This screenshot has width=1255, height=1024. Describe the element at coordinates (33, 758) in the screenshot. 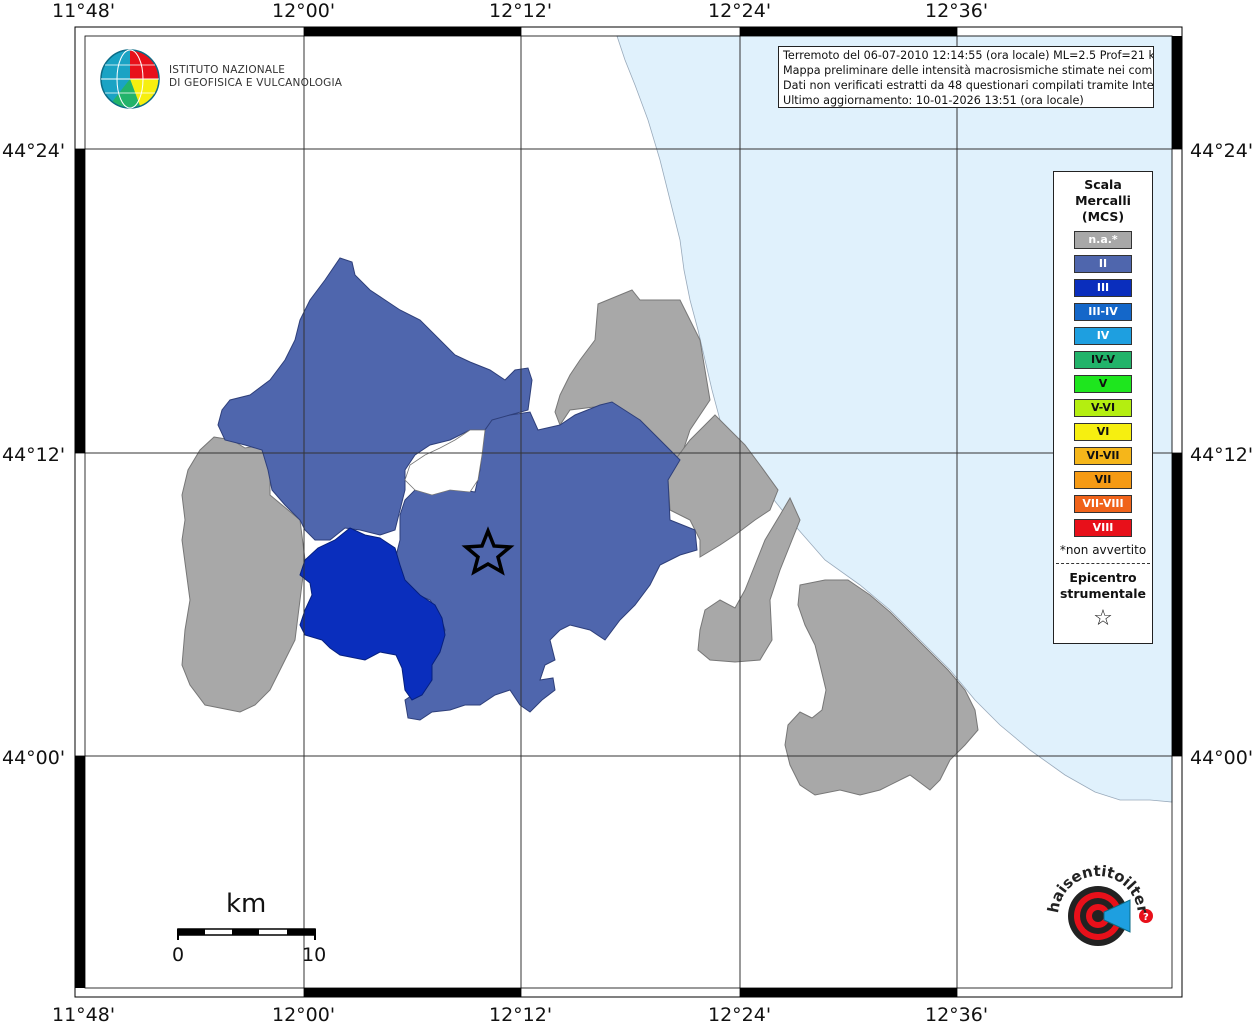

I see `lat-label-left-3: 44°00'` at that location.